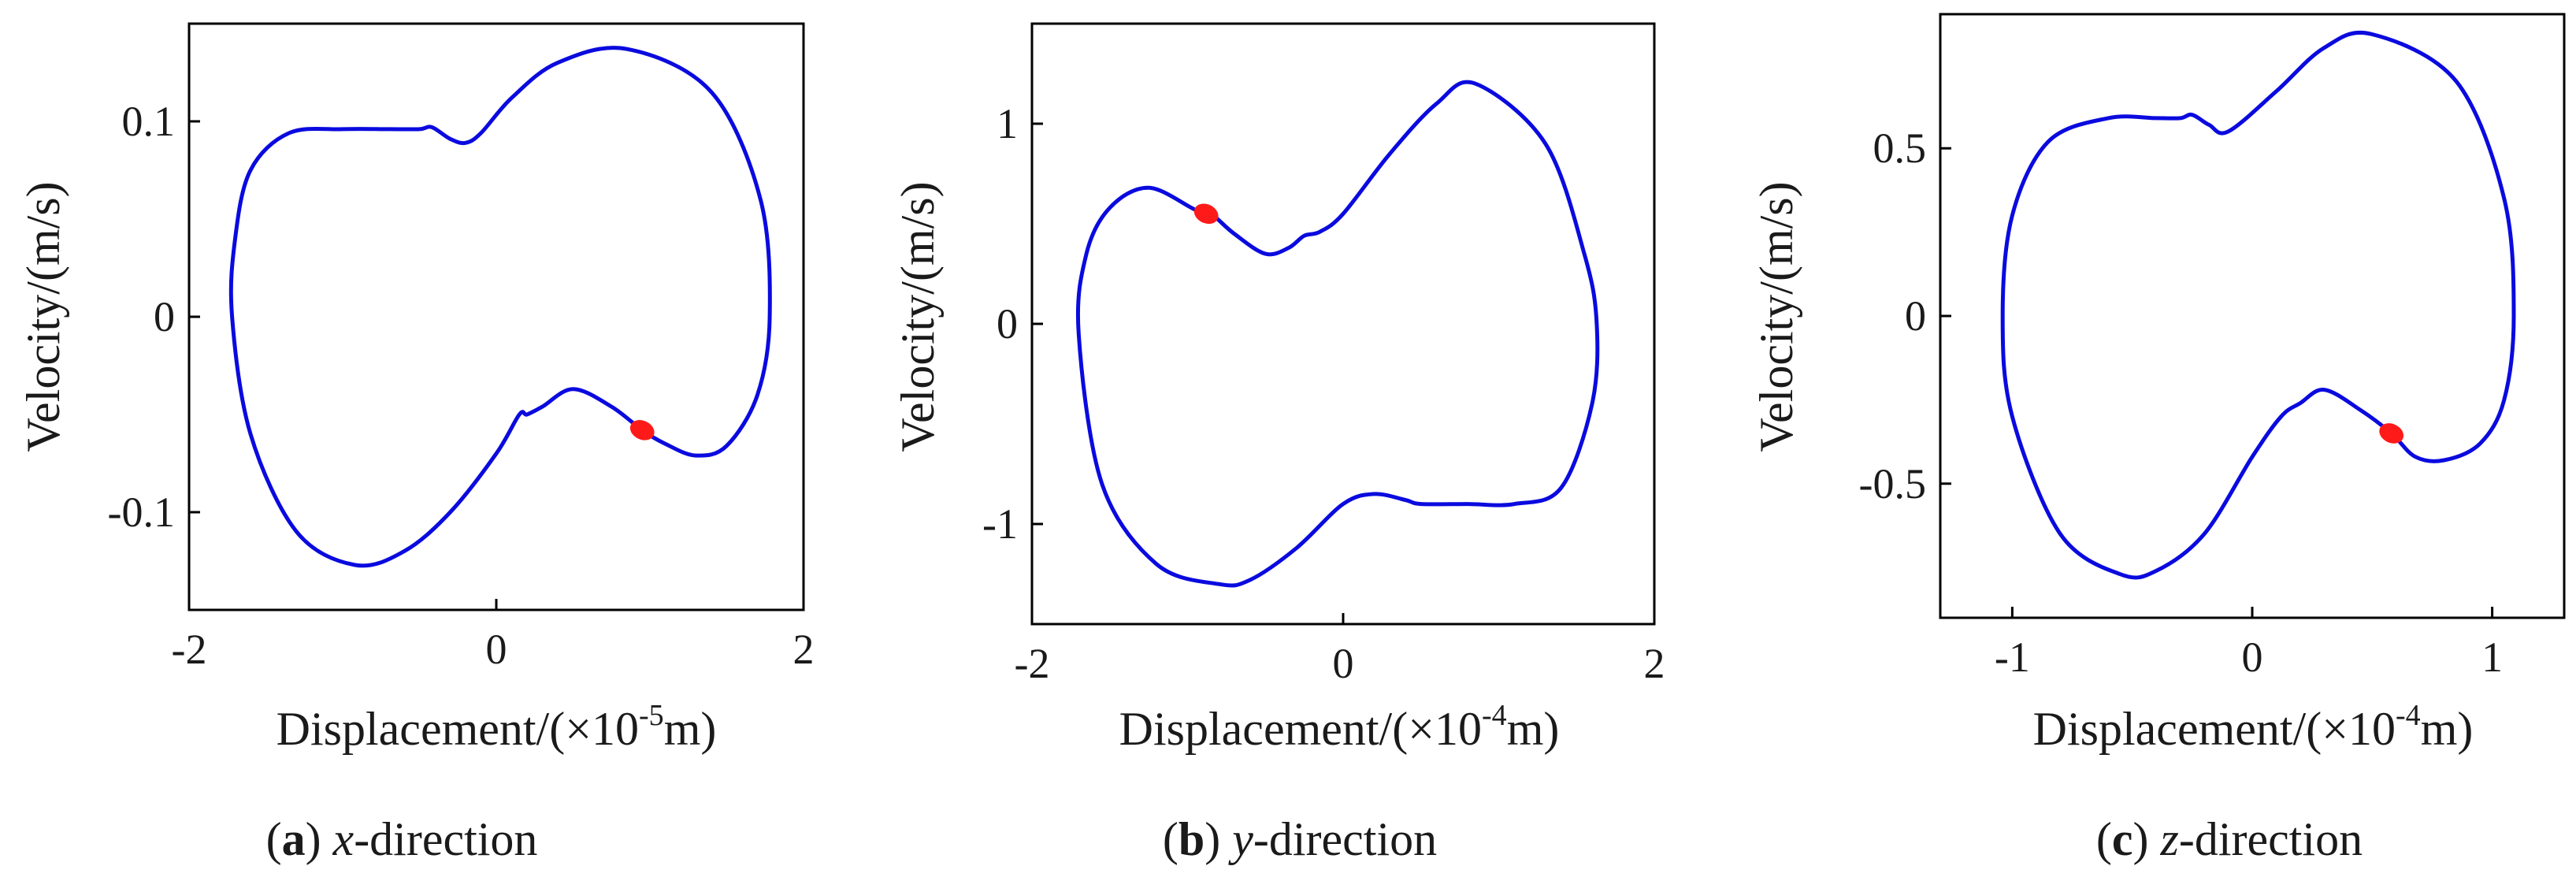  What do you see at coordinates (402, 839) in the screenshot?
I see `panel-caption: (a) x-direction` at bounding box center [402, 839].